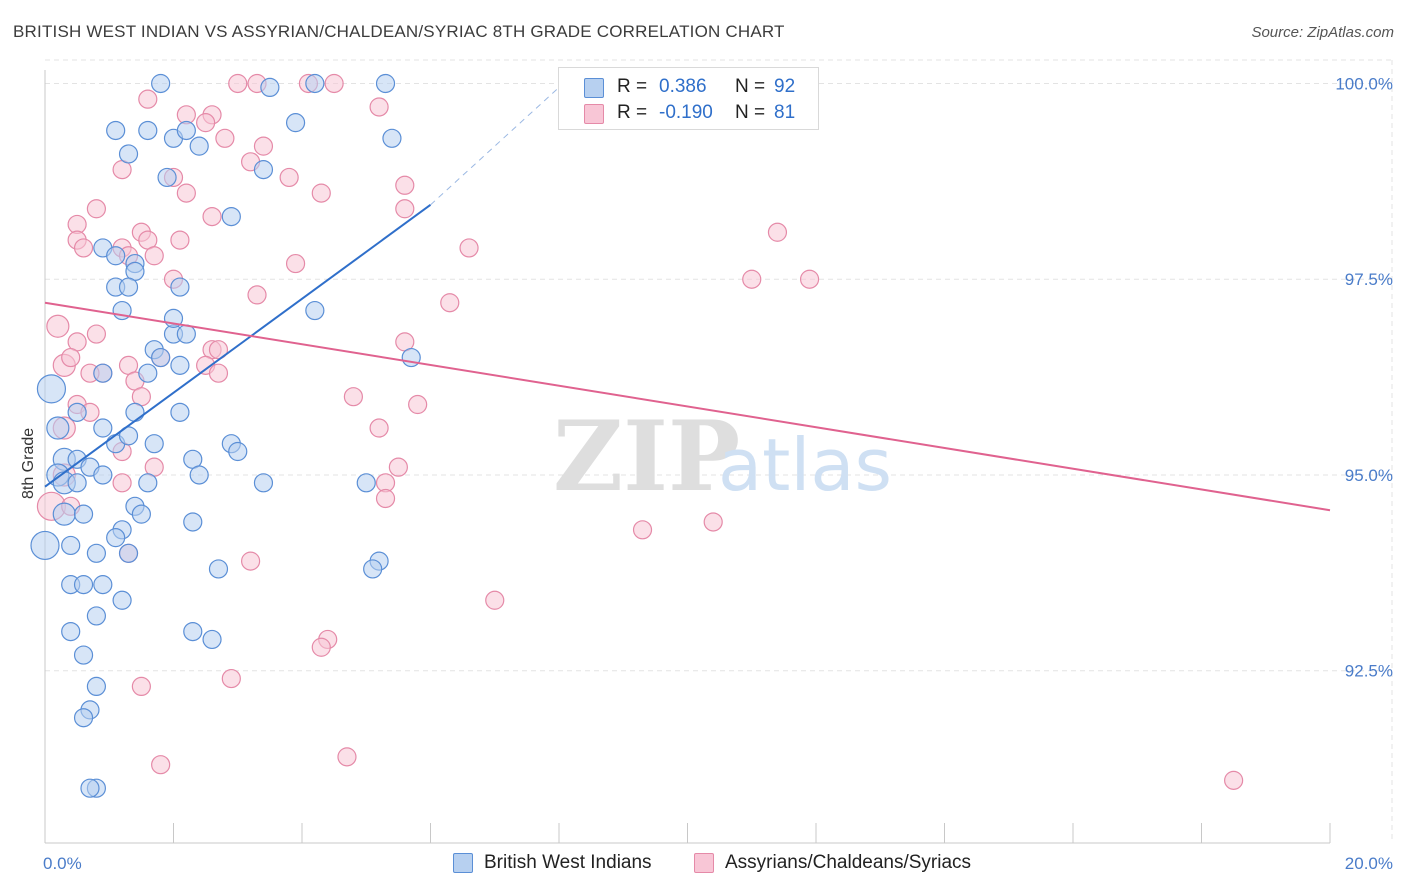 The width and height of the screenshot is (1406, 892). I want to click on correlation-legend: R = 0.386 N = 92 R = -0.190 N = 81, so click(688, 98).